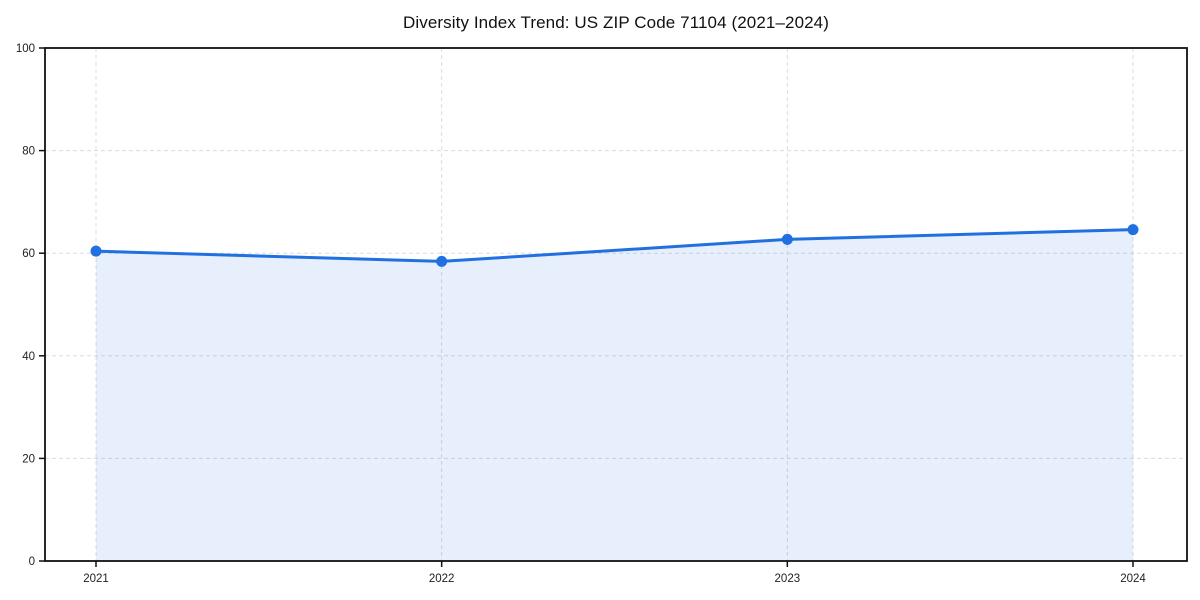 Image resolution: width=1200 pixels, height=600 pixels. What do you see at coordinates (96, 579) in the screenshot?
I see `x-axis-tick-label: 2021` at bounding box center [96, 579].